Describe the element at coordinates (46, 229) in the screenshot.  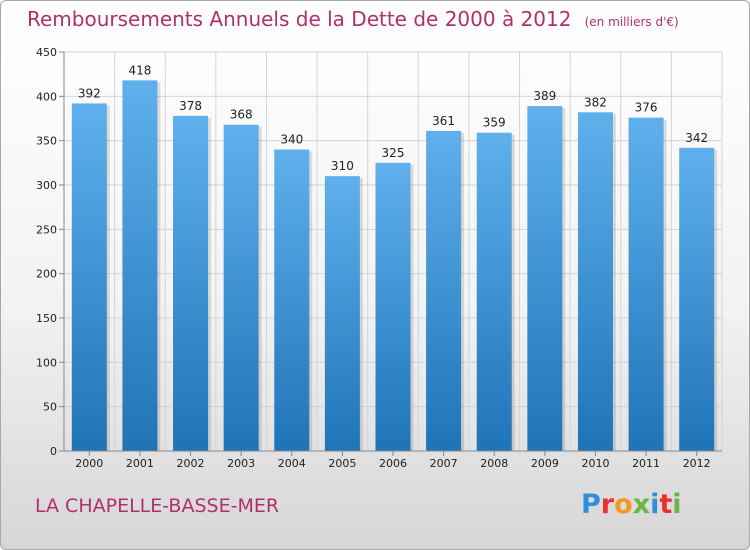
I see `y-tick-label: 250` at that location.